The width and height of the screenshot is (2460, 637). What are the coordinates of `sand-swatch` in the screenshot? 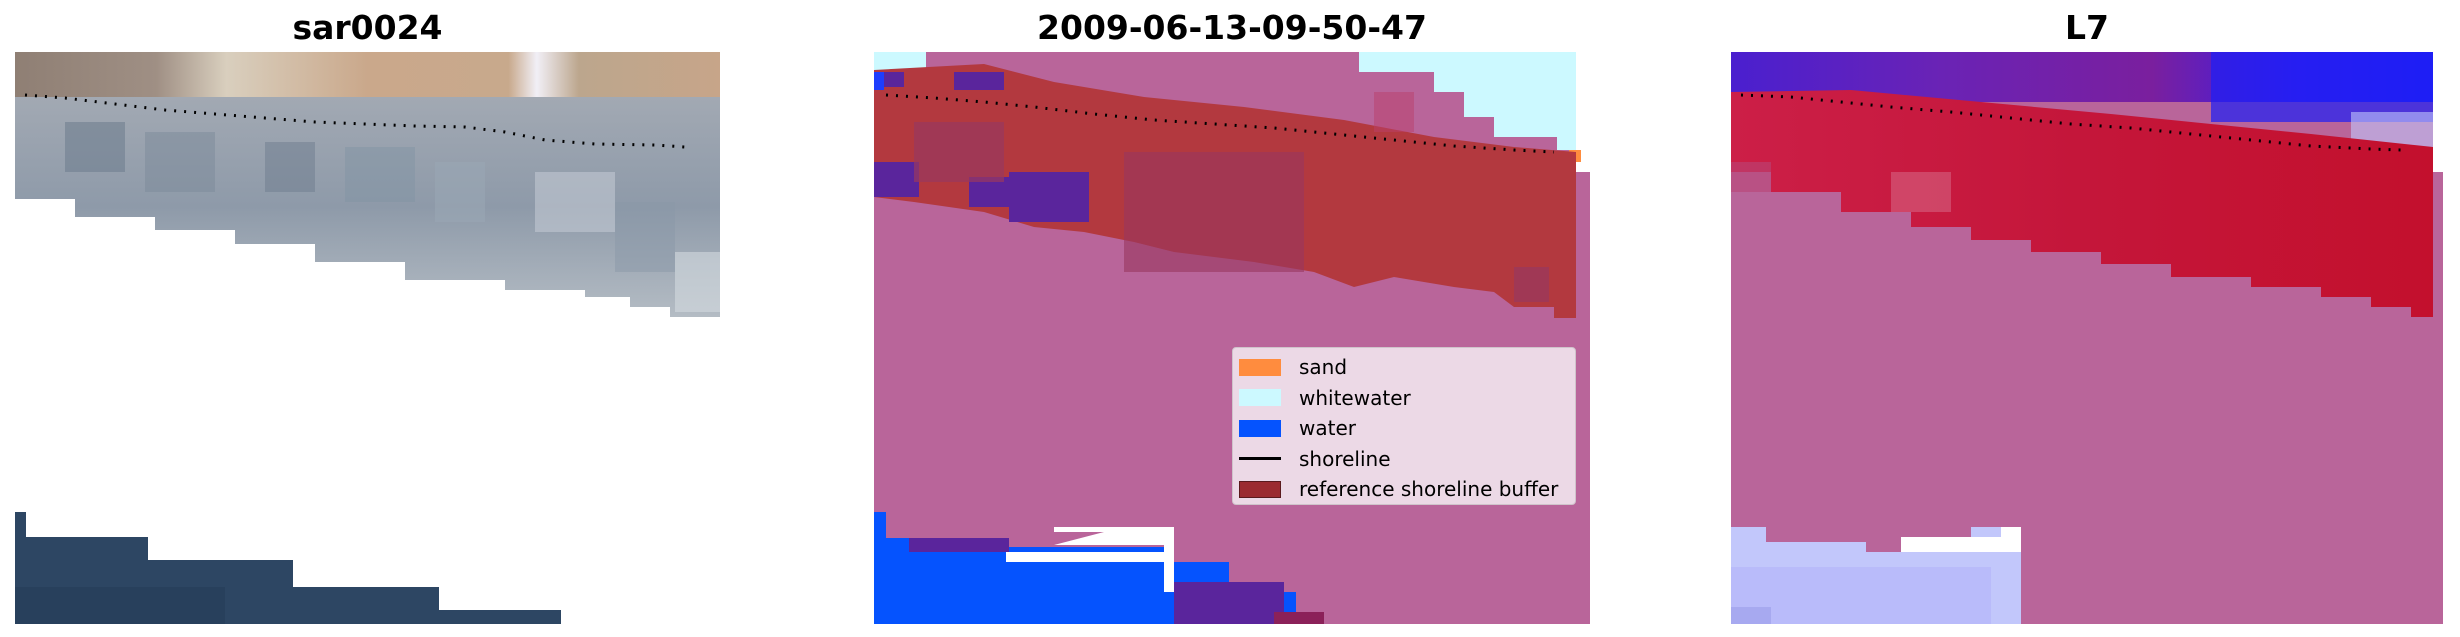 It's located at (1260, 367).